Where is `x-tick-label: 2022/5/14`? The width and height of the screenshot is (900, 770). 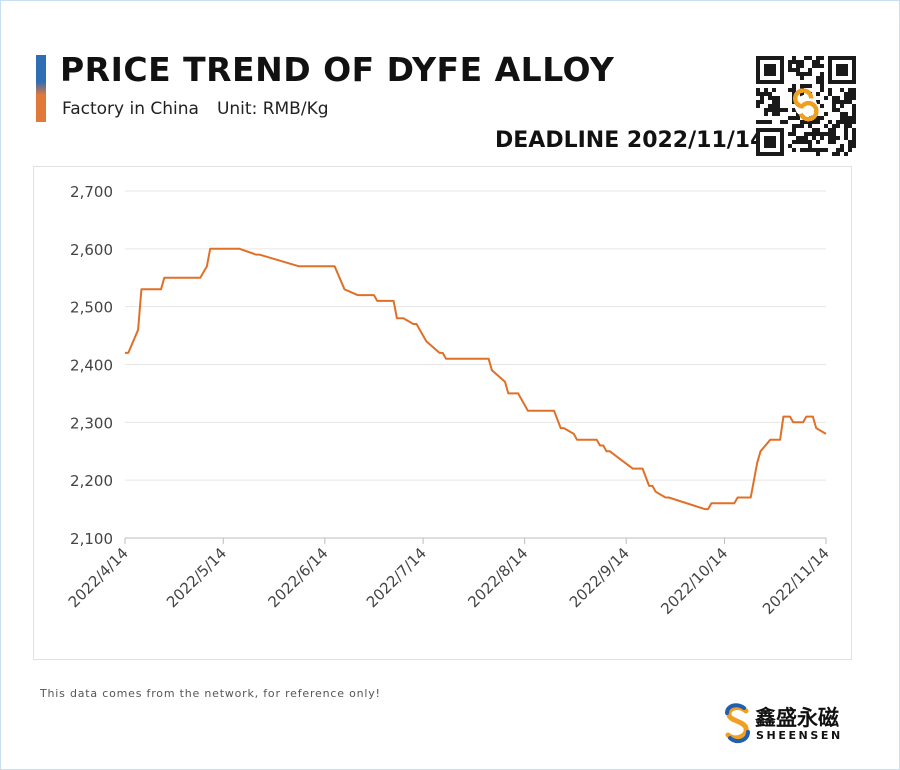
x-tick-label: 2022/5/14 is located at coordinates (196, 577).